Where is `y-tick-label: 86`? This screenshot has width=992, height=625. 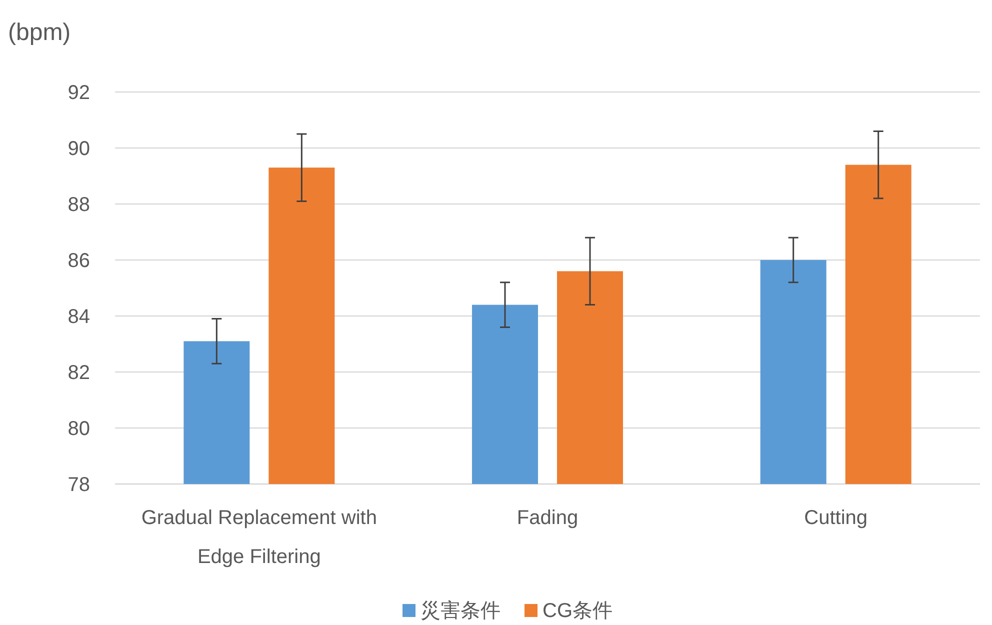 y-tick-label: 86 is located at coordinates (79, 261).